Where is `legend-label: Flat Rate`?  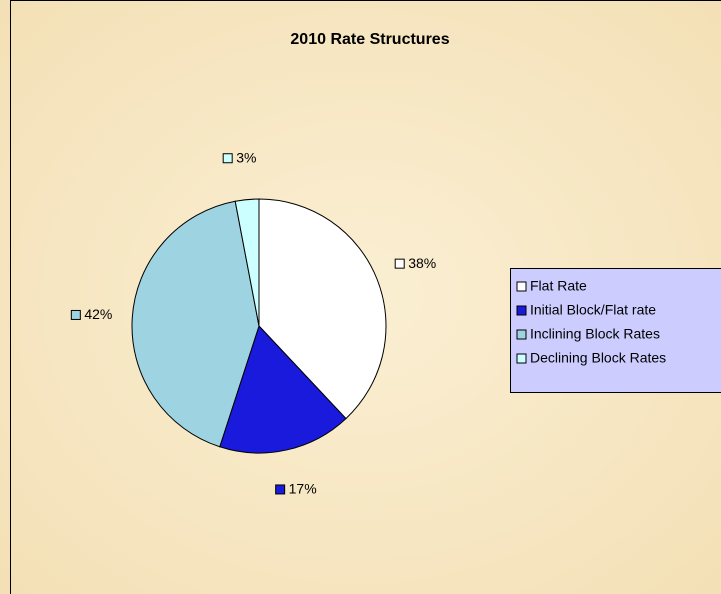 legend-label: Flat Rate is located at coordinates (558, 286).